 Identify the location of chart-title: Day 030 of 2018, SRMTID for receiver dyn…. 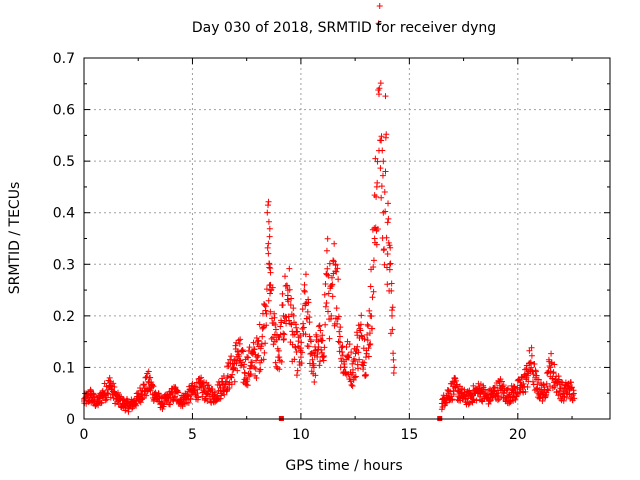
(344, 28).